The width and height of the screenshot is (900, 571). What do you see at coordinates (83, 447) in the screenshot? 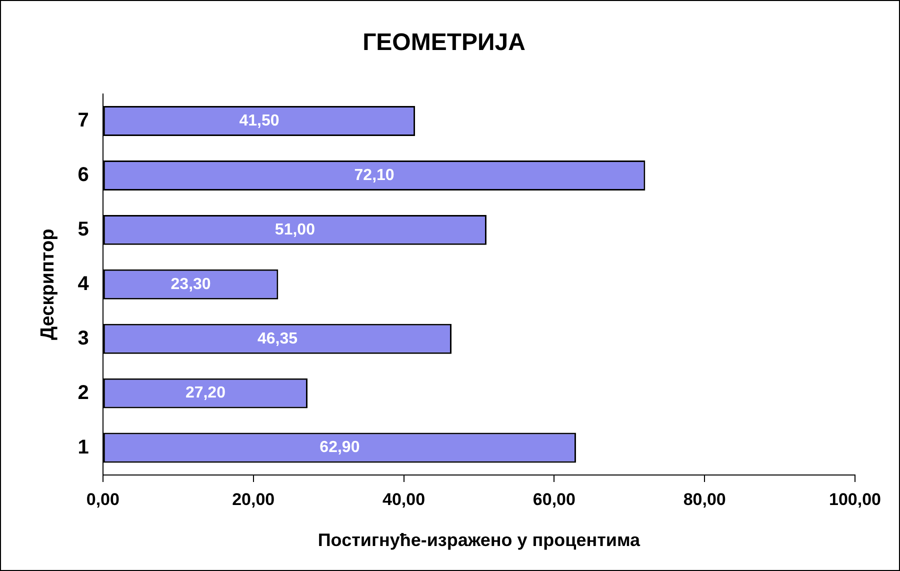
I see `y-tick-label: 1` at bounding box center [83, 447].